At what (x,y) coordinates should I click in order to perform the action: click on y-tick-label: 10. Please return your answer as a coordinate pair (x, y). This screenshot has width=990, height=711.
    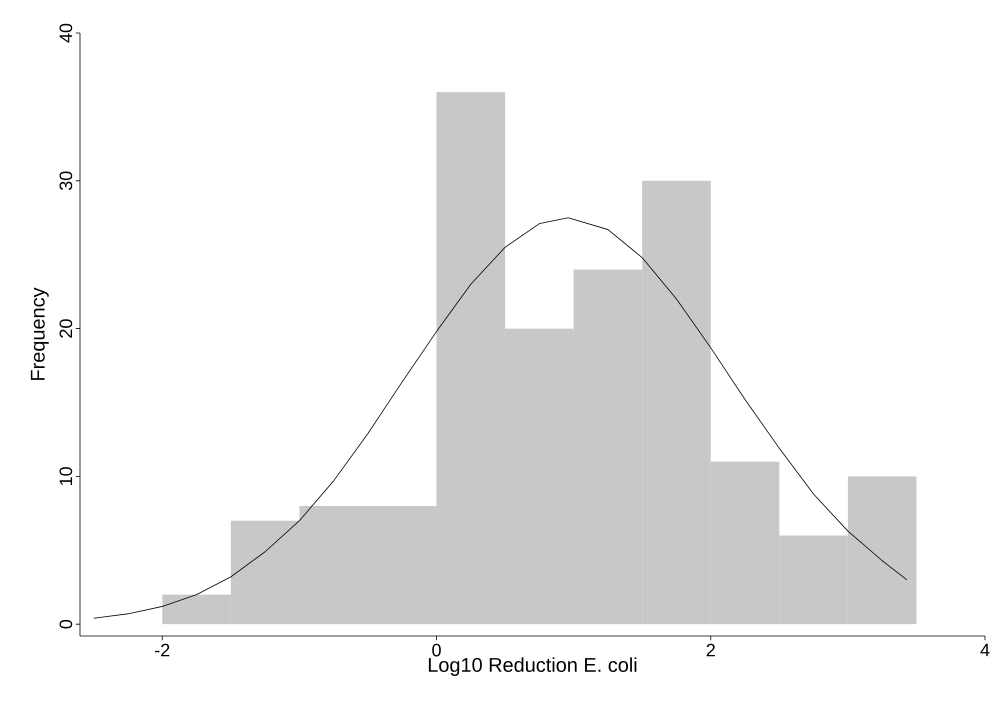
    Looking at the image, I should click on (66, 476).